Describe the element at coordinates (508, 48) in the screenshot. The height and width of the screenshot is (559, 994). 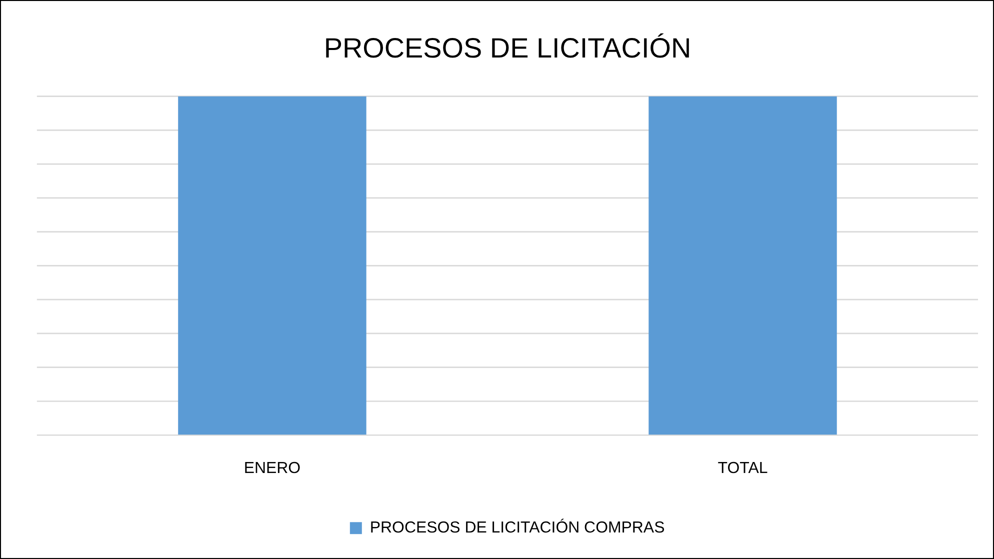
I see `chart-title: PROCESOS DE LICITACIÓN` at that location.